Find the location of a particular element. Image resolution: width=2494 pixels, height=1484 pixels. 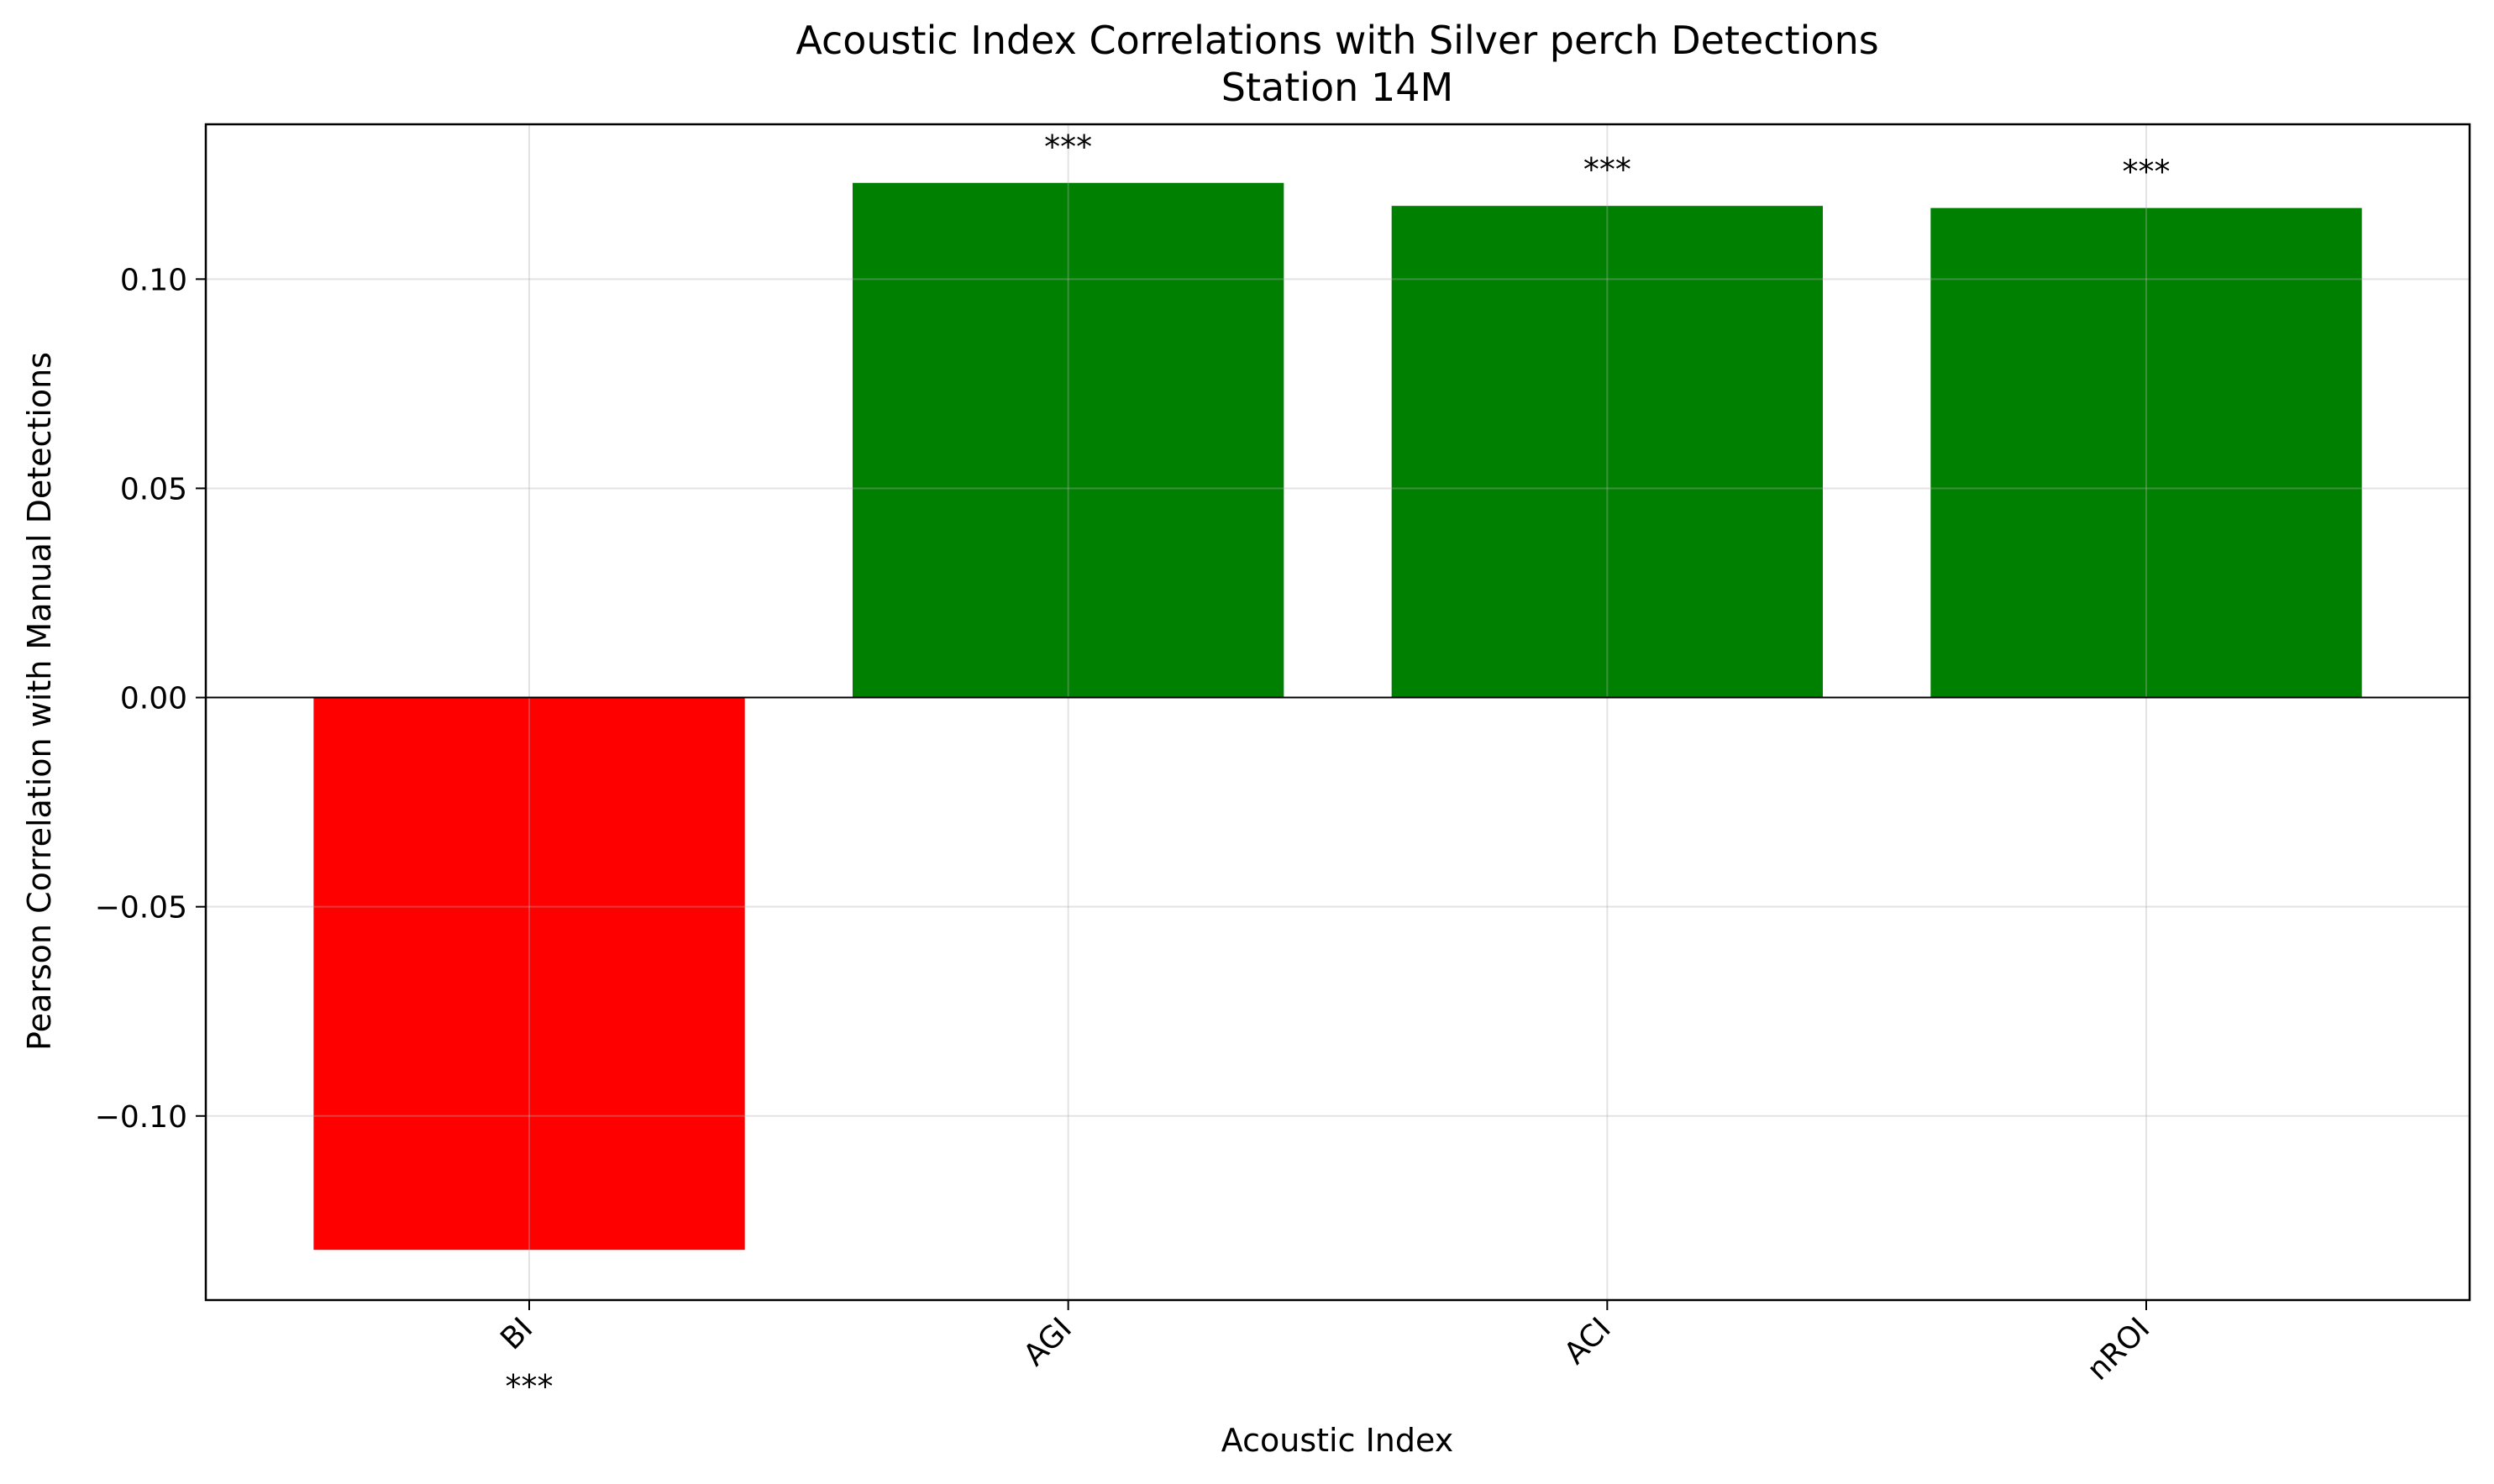

chart-subtitle: Station 14M is located at coordinates (1337, 88).